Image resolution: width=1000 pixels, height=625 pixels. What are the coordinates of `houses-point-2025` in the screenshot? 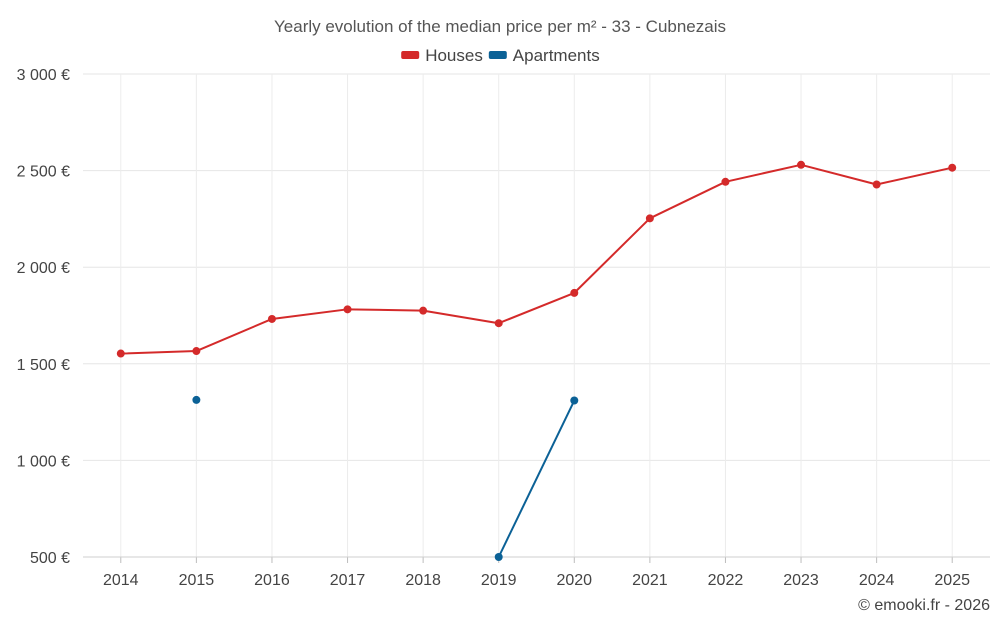 It's located at (952, 167).